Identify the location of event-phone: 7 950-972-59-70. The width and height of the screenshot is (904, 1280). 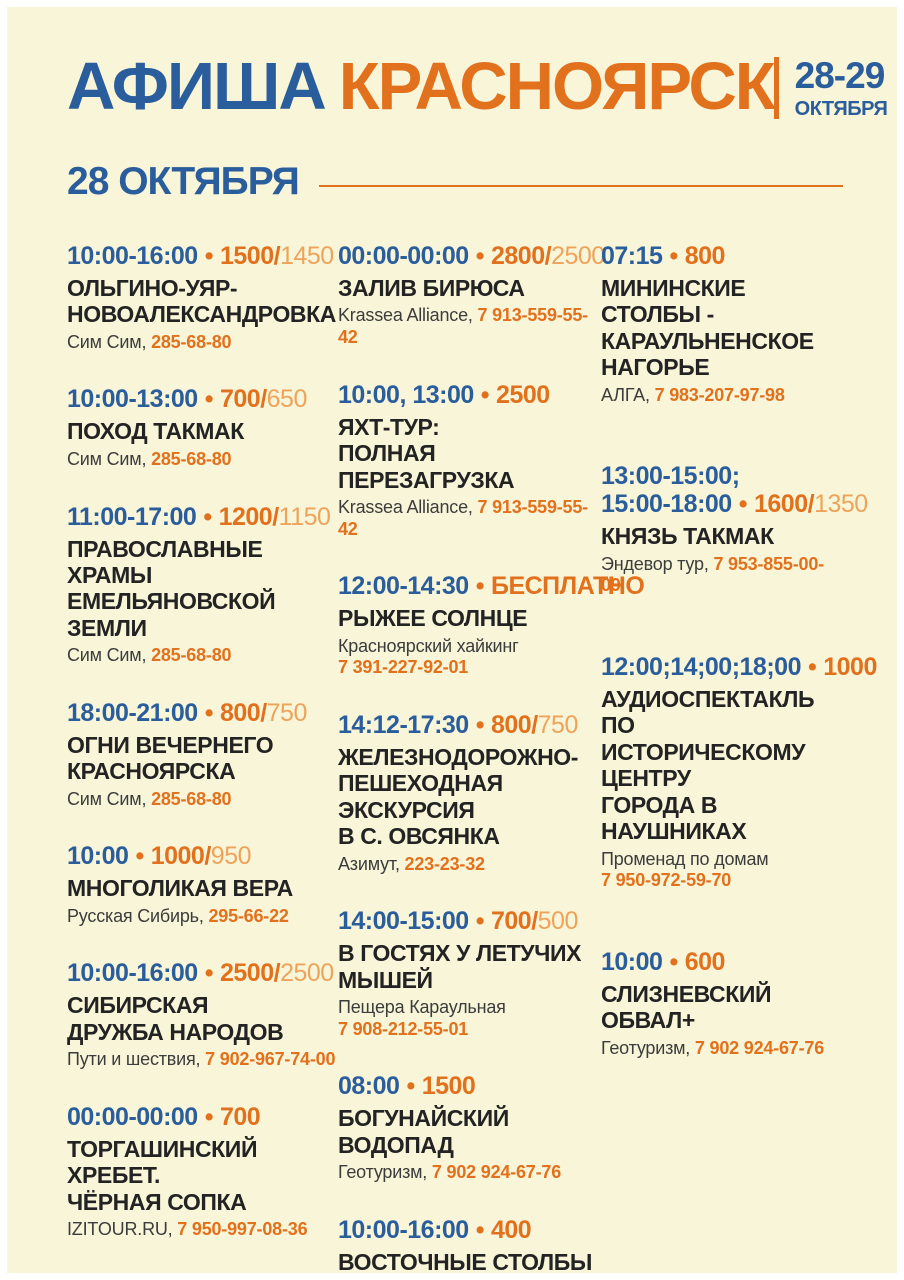
(666, 880).